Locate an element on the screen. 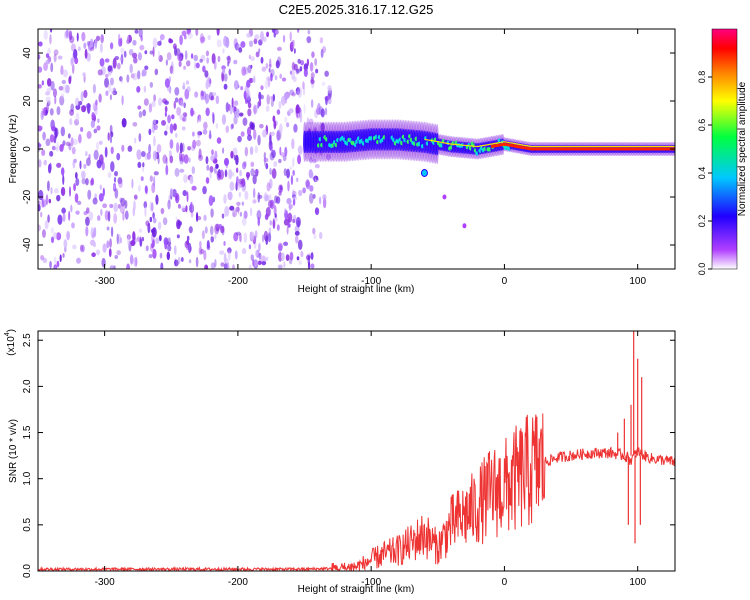 Image resolution: width=750 pixels, height=600 pixels. exponent-power: 4 is located at coordinates (7, 334).